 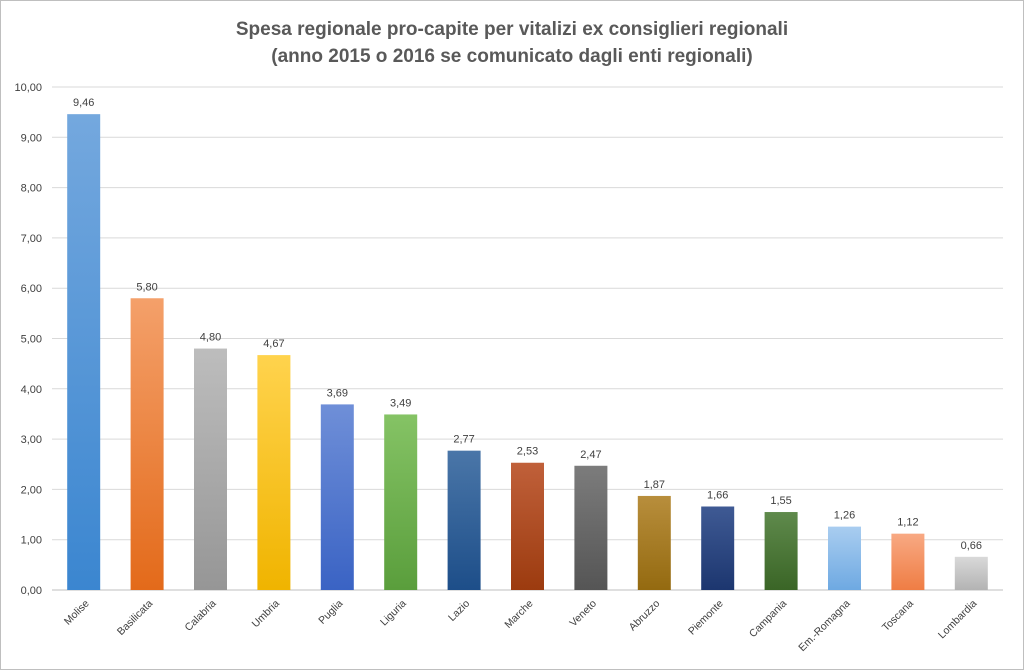 I want to click on category-label: Abruzzo, so click(x=645, y=616).